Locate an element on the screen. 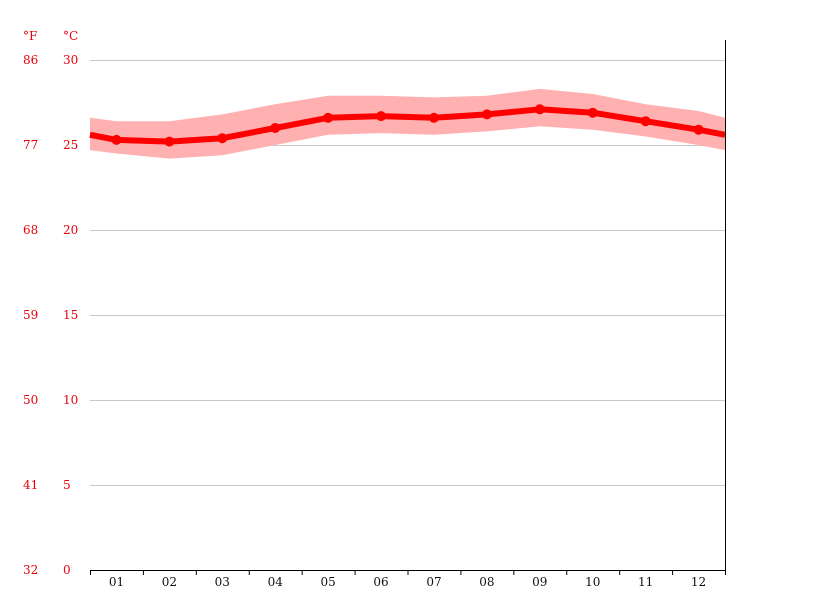  y-tick-fahrenheit: 59 is located at coordinates (30, 315).